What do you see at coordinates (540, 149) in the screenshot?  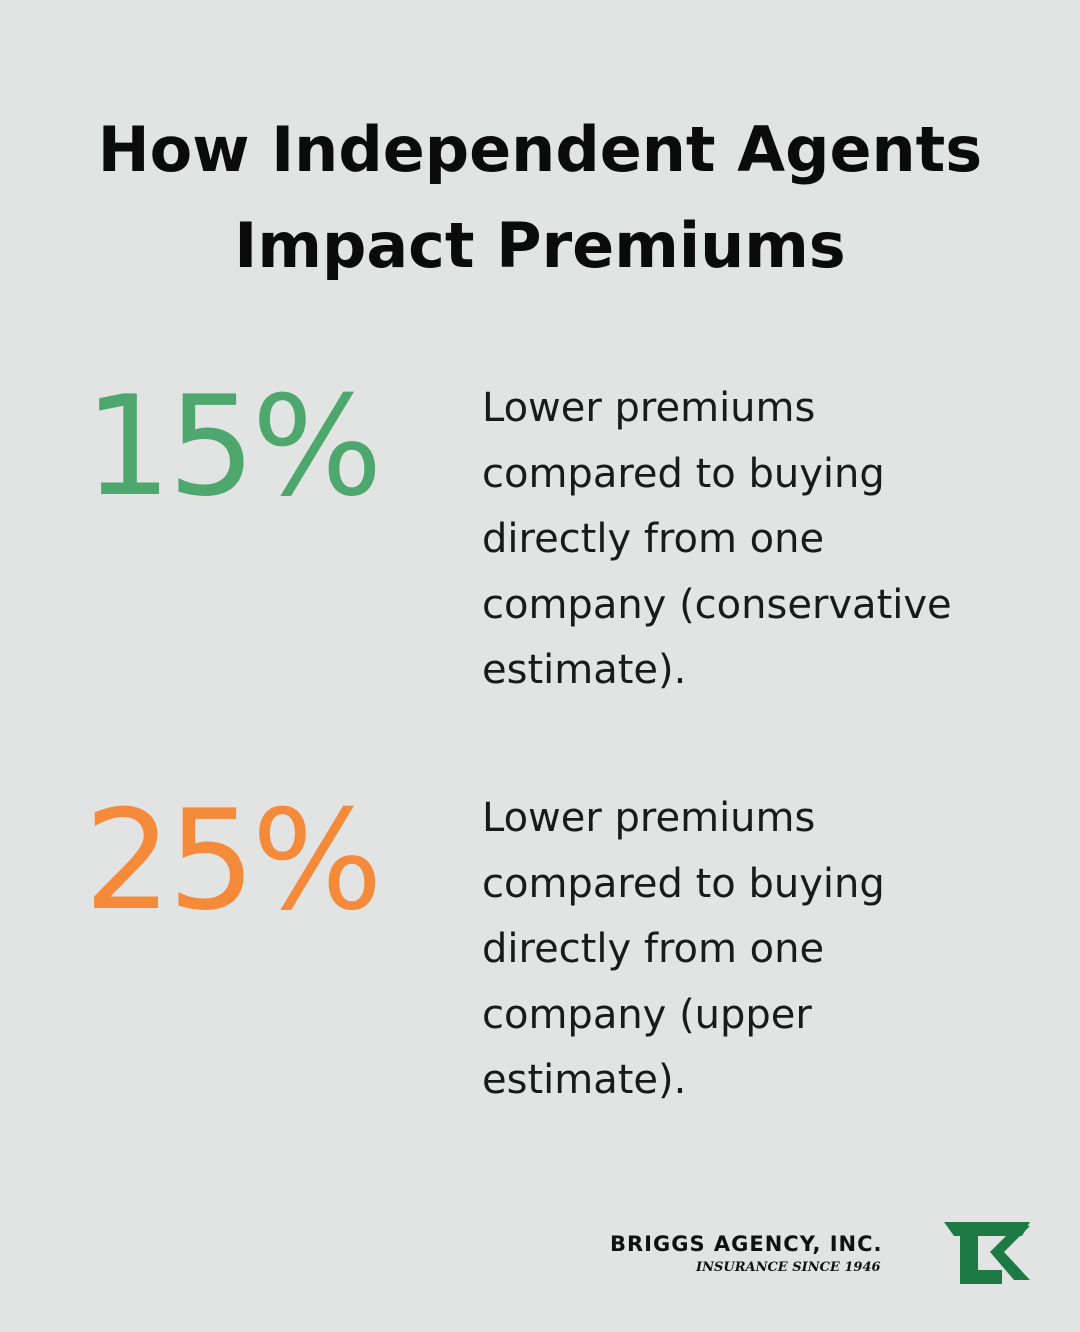 I see `title-line-1: How Independent Agents` at bounding box center [540, 149].